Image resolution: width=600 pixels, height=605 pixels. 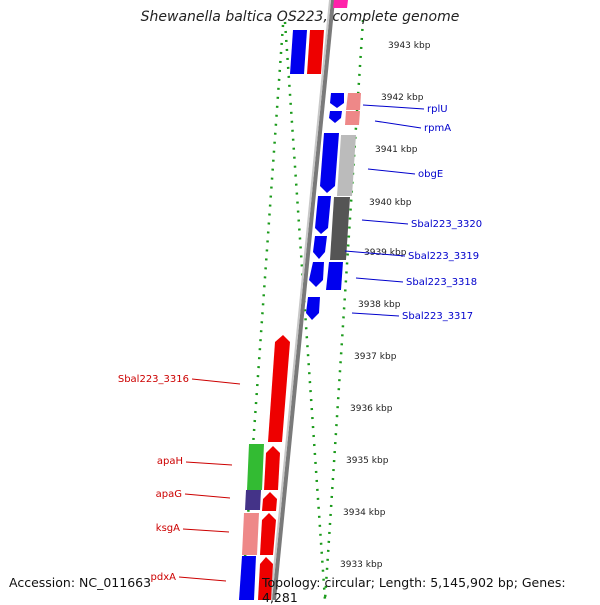 What do you see at coordinates (247, 578) in the screenshot?
I see `cds-pdxA-gc` at bounding box center [247, 578].